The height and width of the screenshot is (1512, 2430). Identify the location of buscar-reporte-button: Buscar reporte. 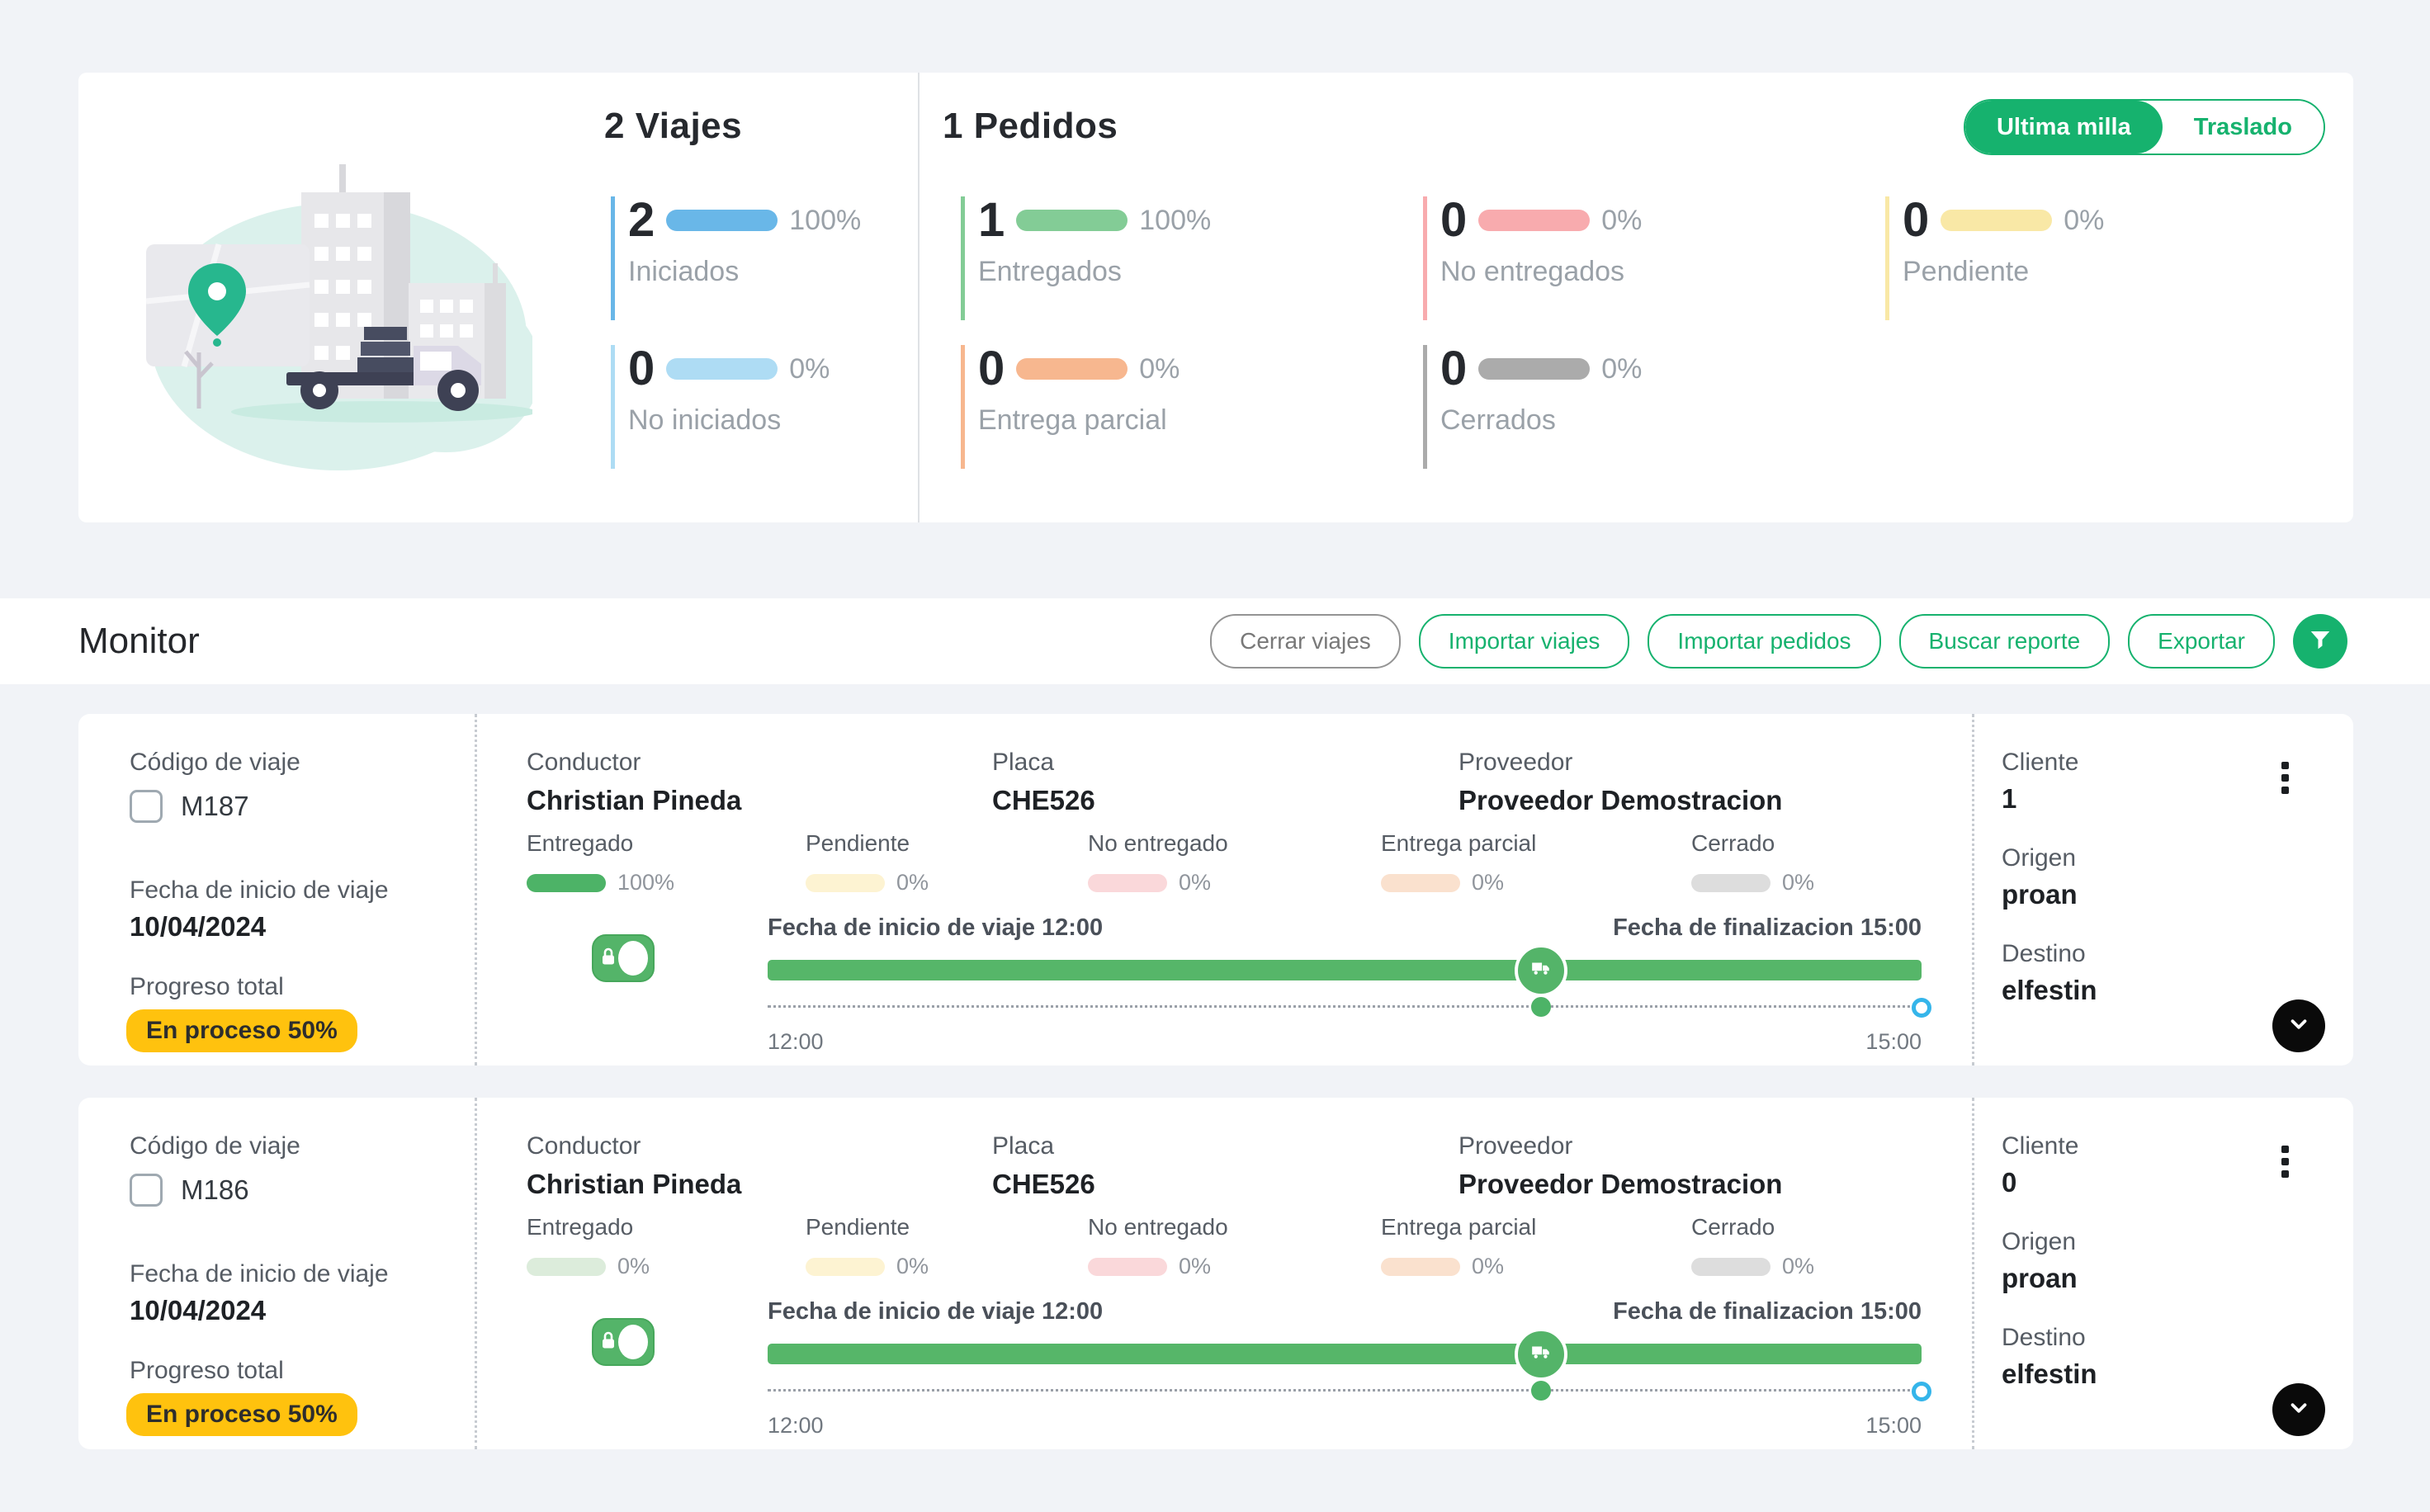
(2004, 641).